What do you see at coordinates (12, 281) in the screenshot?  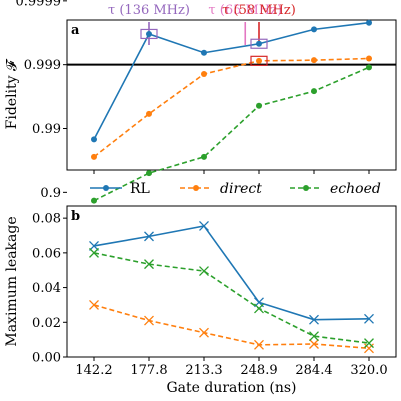 I see `panel-b-ylabel: Maximum leakage` at bounding box center [12, 281].